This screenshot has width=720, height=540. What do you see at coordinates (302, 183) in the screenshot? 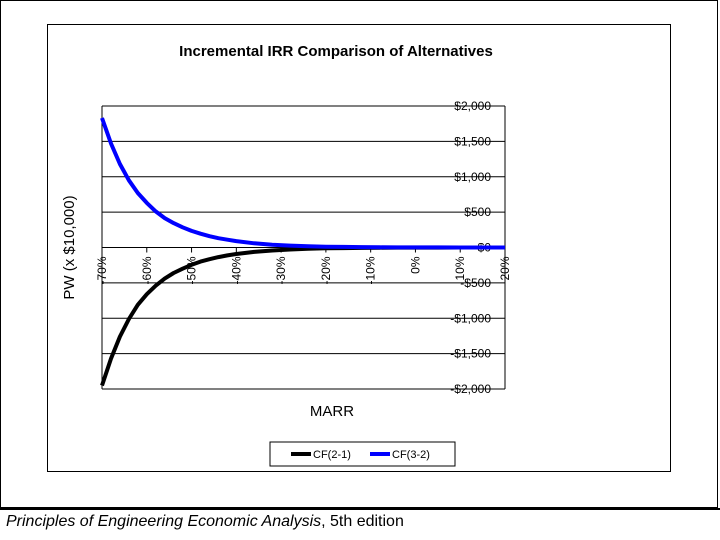
I see `series-line-cf-3-2-` at bounding box center [302, 183].